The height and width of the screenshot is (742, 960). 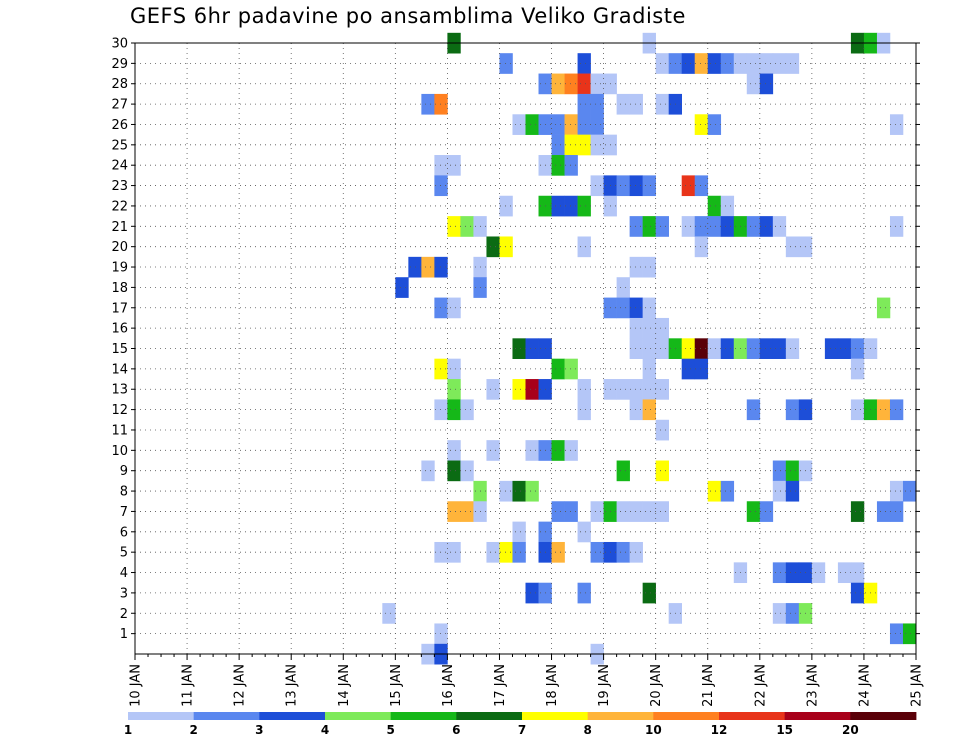 I want to click on x-tick-label: 20 JAN, so click(x=656, y=685).